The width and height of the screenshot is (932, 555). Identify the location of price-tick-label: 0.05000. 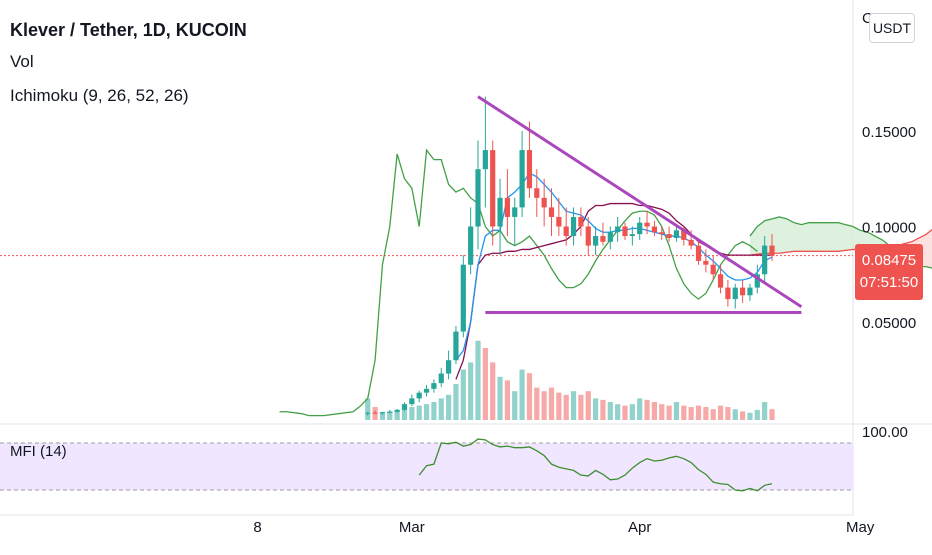
(889, 323).